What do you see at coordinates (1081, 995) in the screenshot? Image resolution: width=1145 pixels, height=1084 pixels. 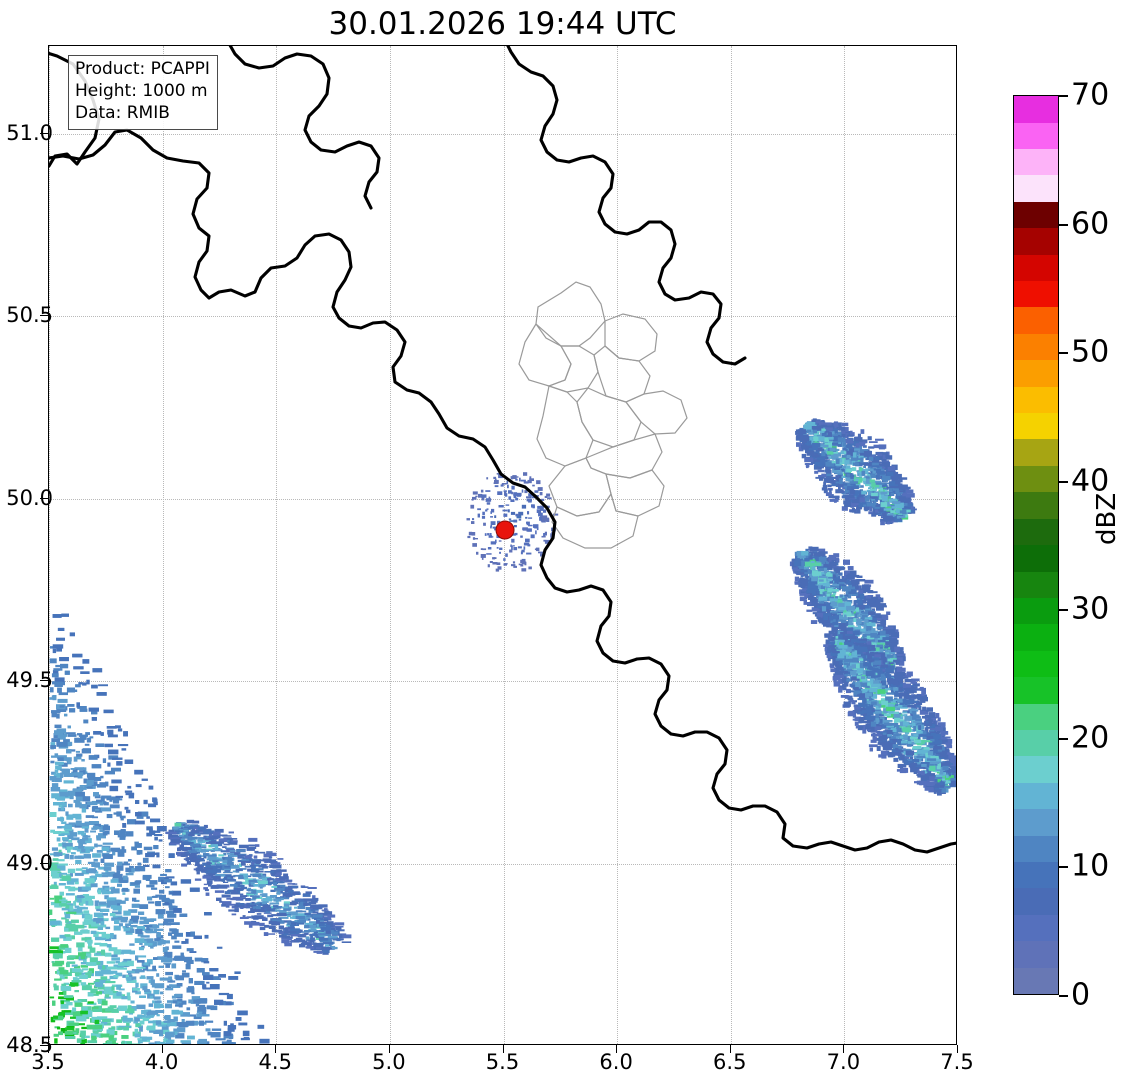 I see `colorbar-tick-label: 0` at bounding box center [1081, 995].